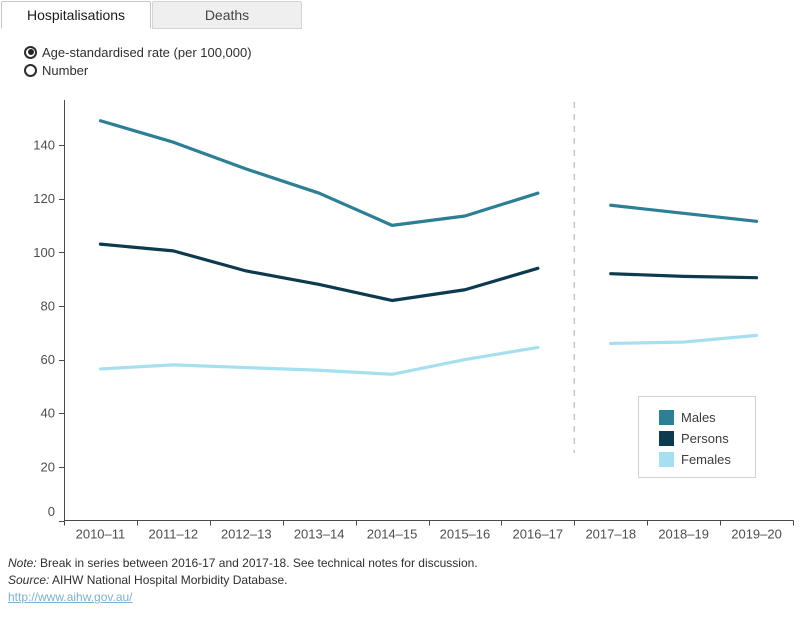 The image size is (800, 620). What do you see at coordinates (44, 252) in the screenshot?
I see `y-axis-tick-label: 100` at bounding box center [44, 252].